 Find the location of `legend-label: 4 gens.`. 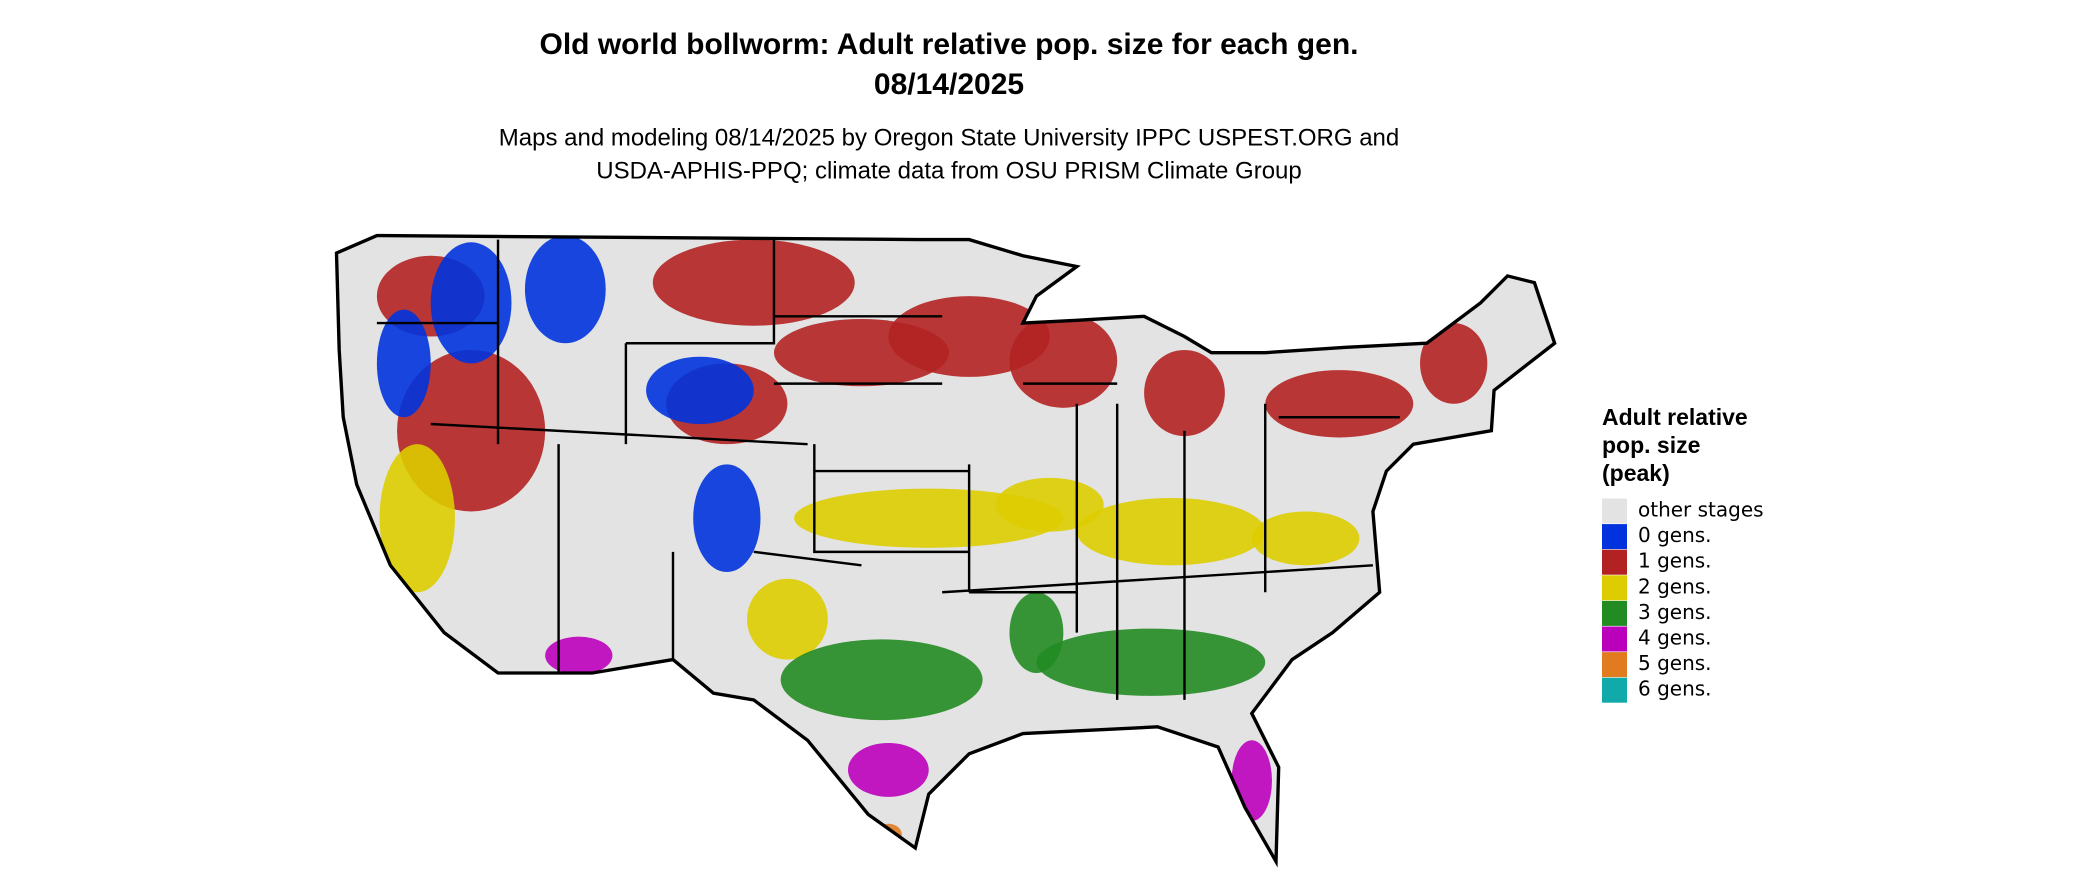

legend-label: 4 gens. is located at coordinates (1675, 638).